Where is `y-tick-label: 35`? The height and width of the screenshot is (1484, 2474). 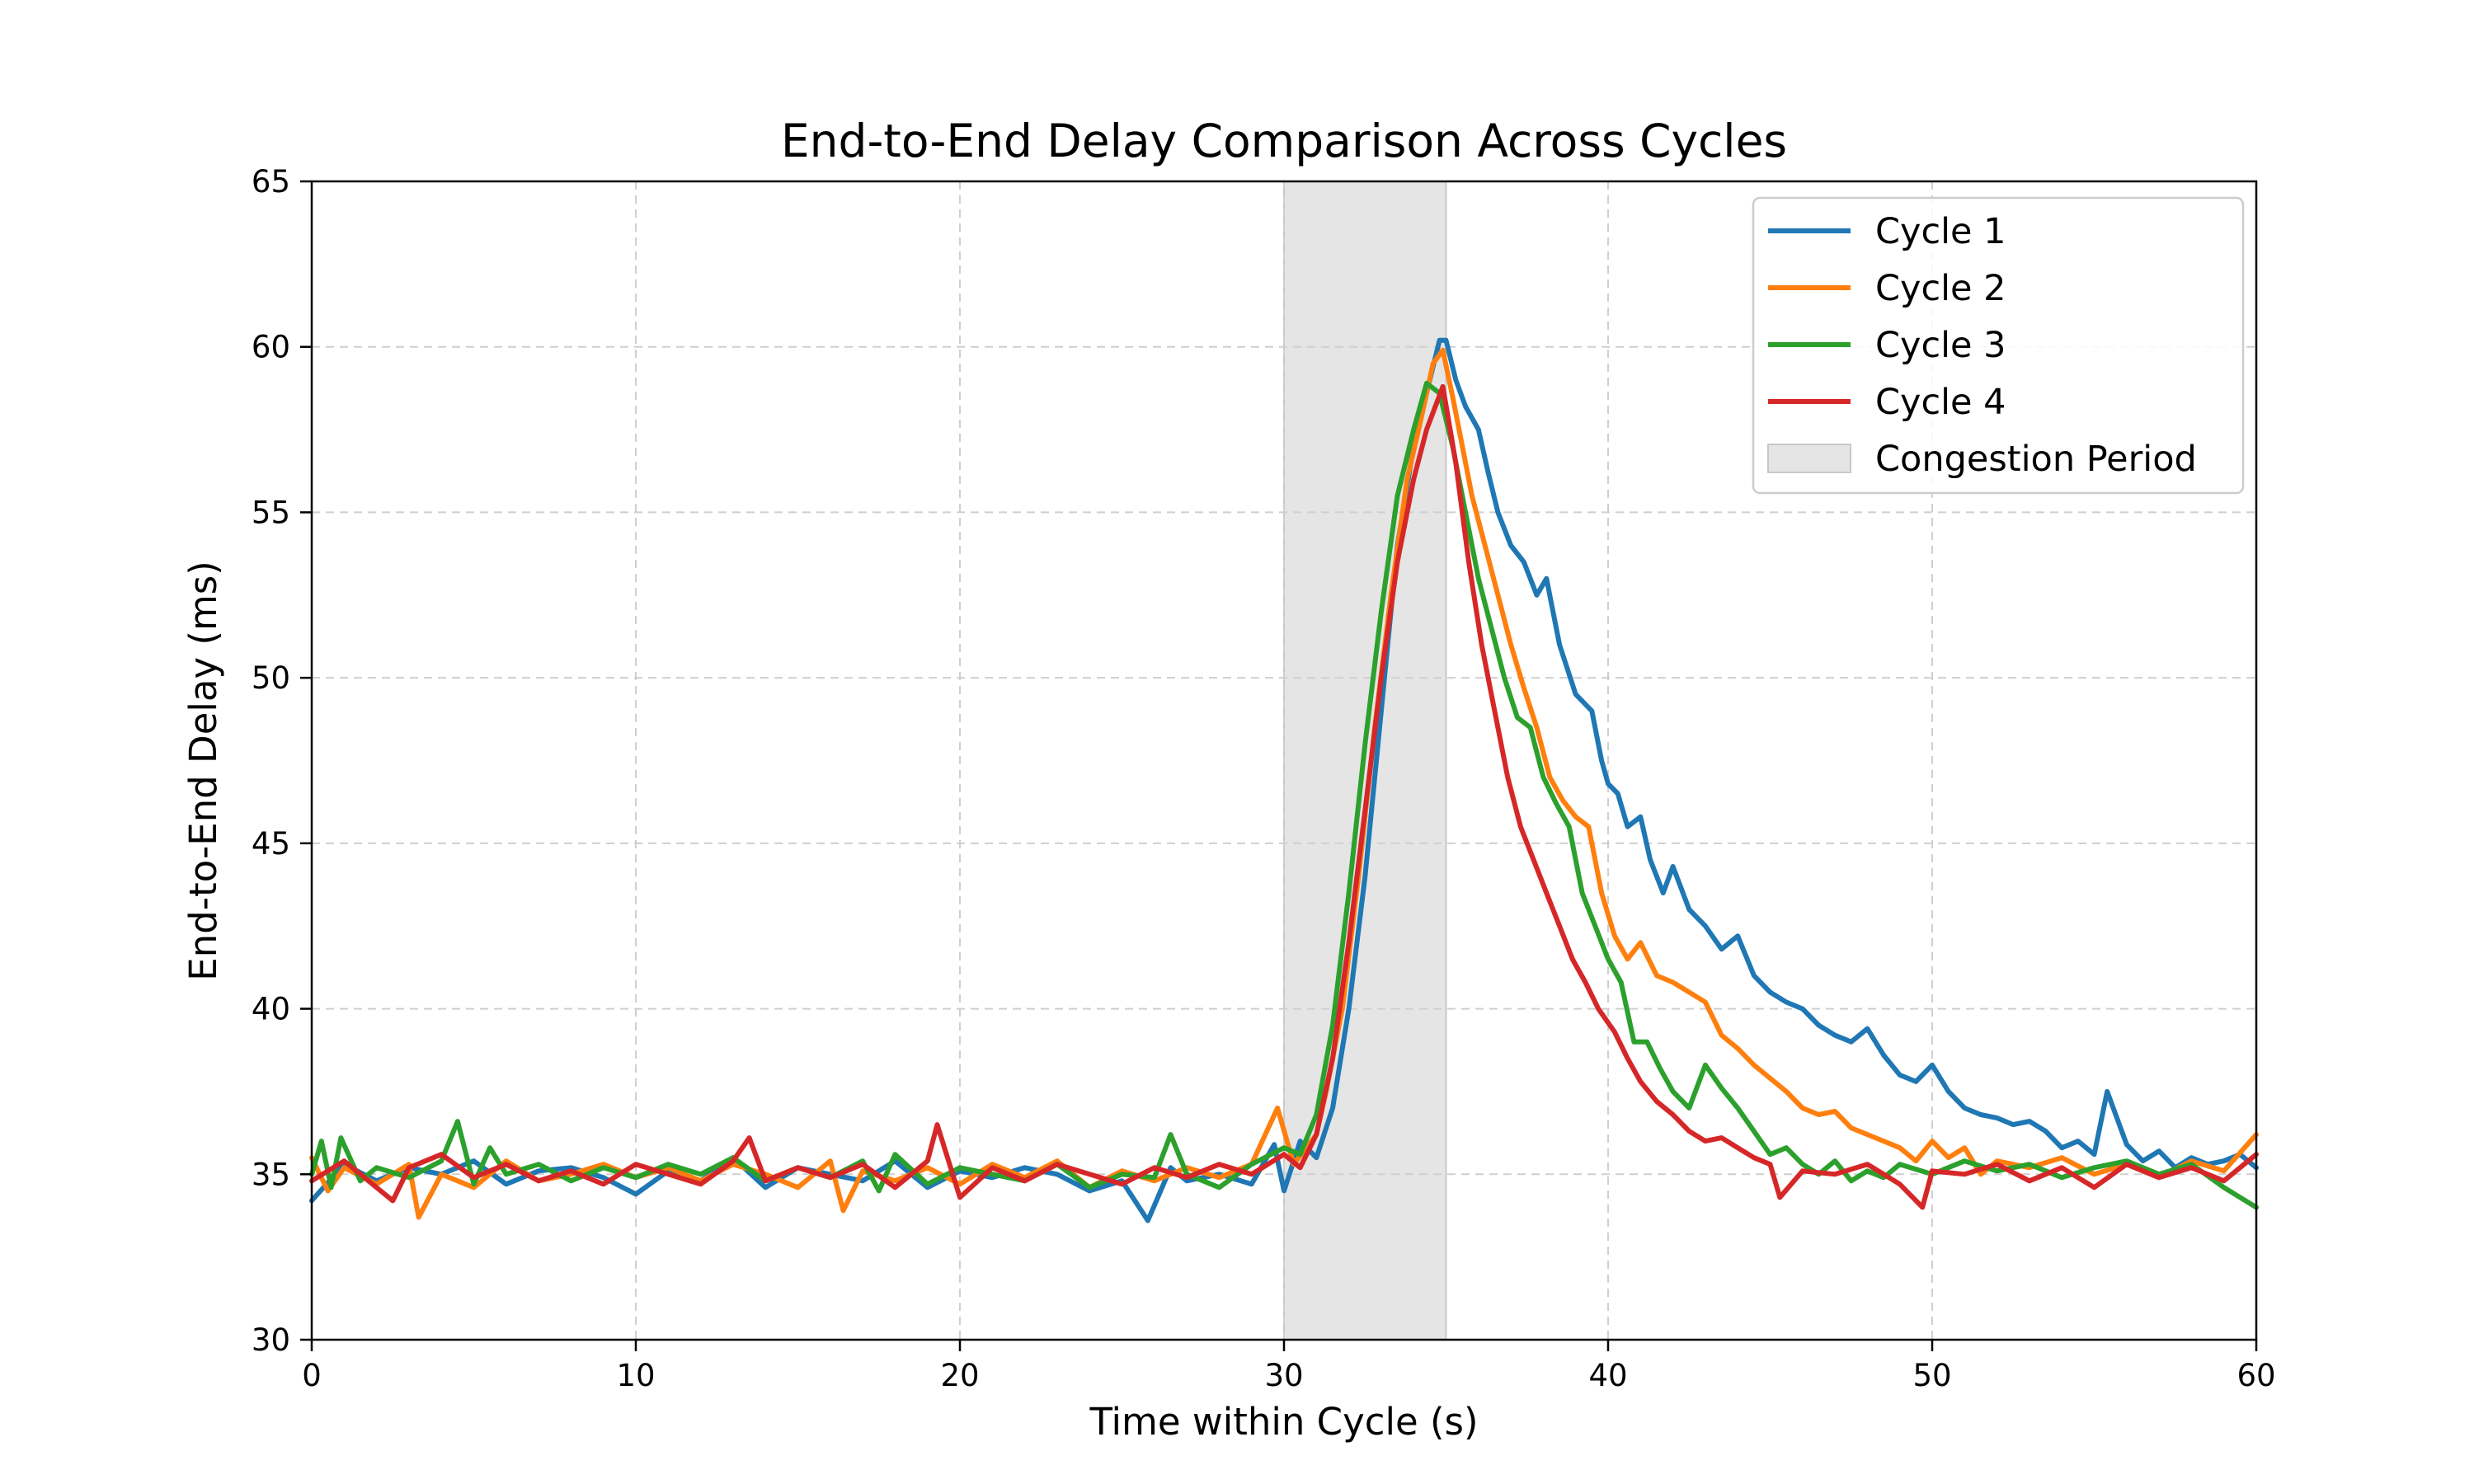 y-tick-label: 35 is located at coordinates (271, 1174).